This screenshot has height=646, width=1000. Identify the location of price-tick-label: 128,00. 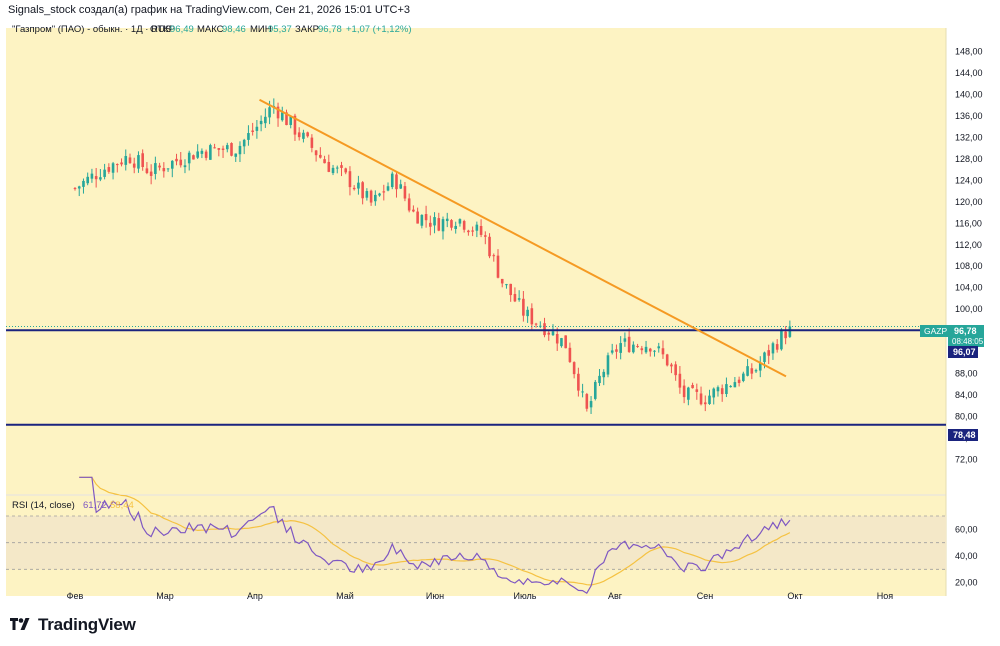
(969, 159).